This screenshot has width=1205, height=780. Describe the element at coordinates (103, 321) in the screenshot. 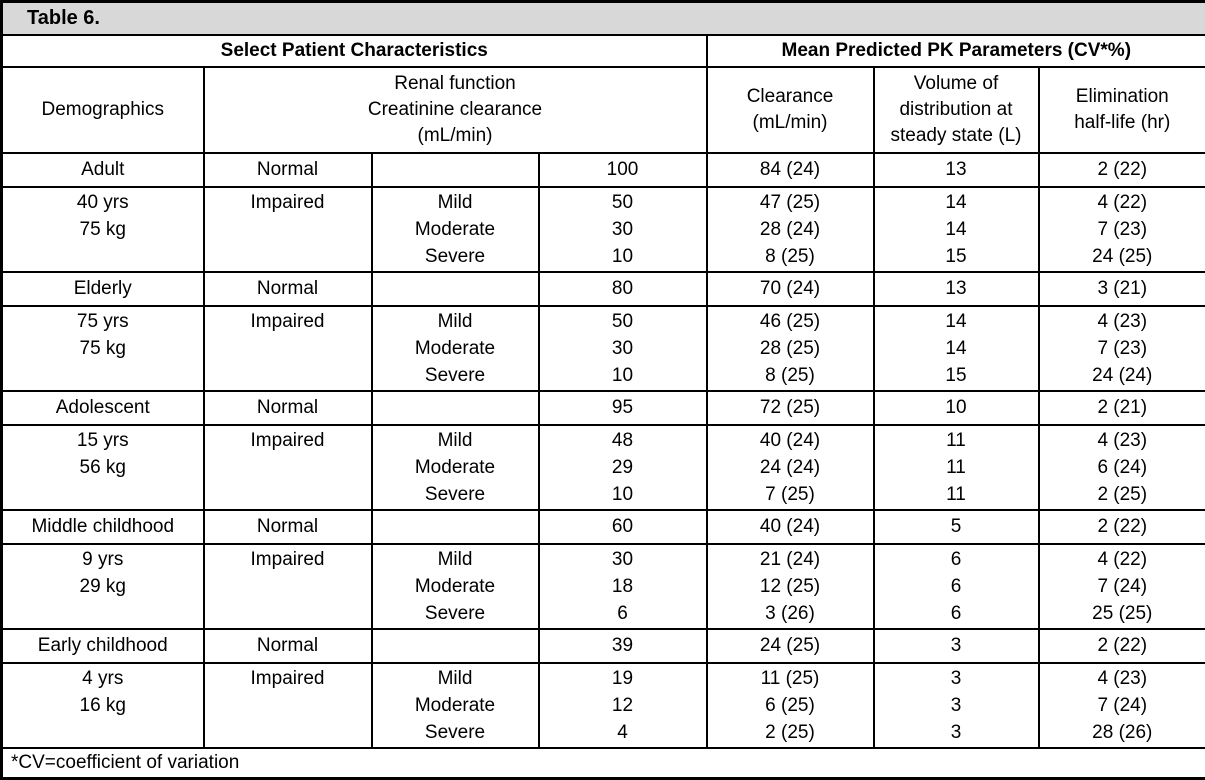

I see `cell-line: 75 yrs` at that location.